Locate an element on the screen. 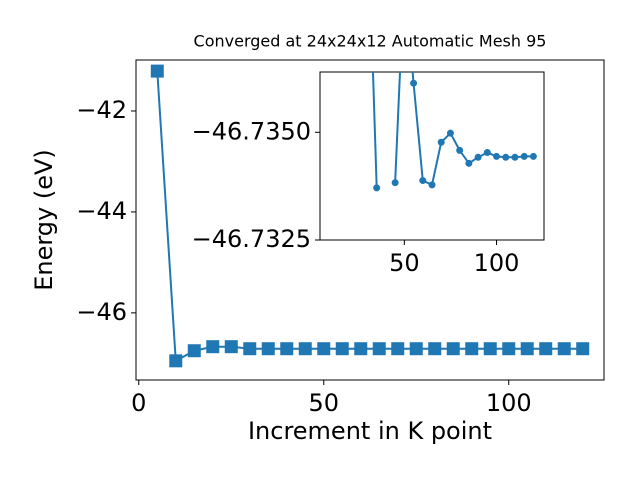 The width and height of the screenshot is (640, 484). y-axis-label: Energy (eV) is located at coordinates (44, 220).